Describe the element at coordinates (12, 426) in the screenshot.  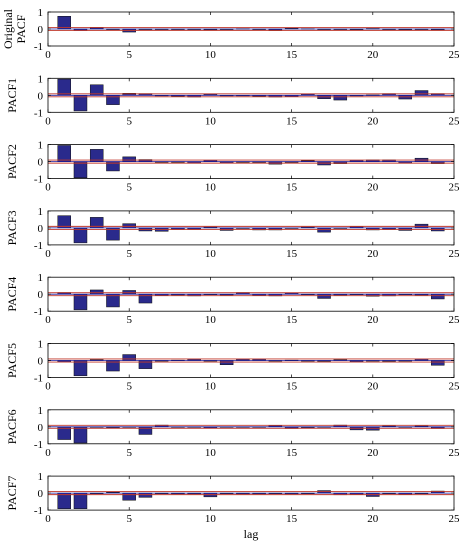
I see `panel-ylabel: PACF6` at that location.